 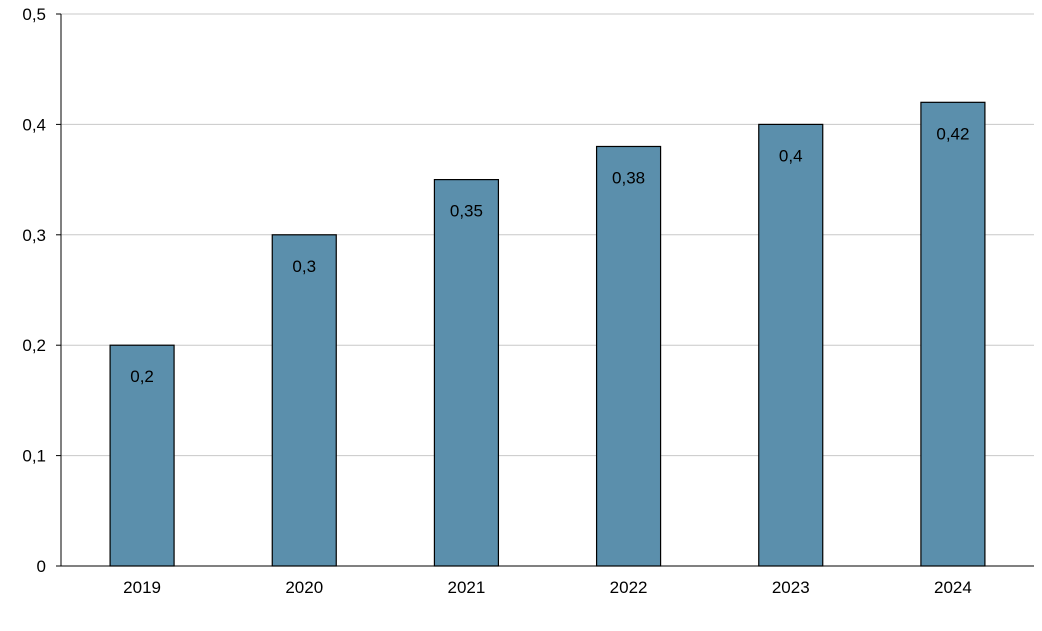 What do you see at coordinates (142, 587) in the screenshot?
I see `x-tick-label: 2019` at bounding box center [142, 587].